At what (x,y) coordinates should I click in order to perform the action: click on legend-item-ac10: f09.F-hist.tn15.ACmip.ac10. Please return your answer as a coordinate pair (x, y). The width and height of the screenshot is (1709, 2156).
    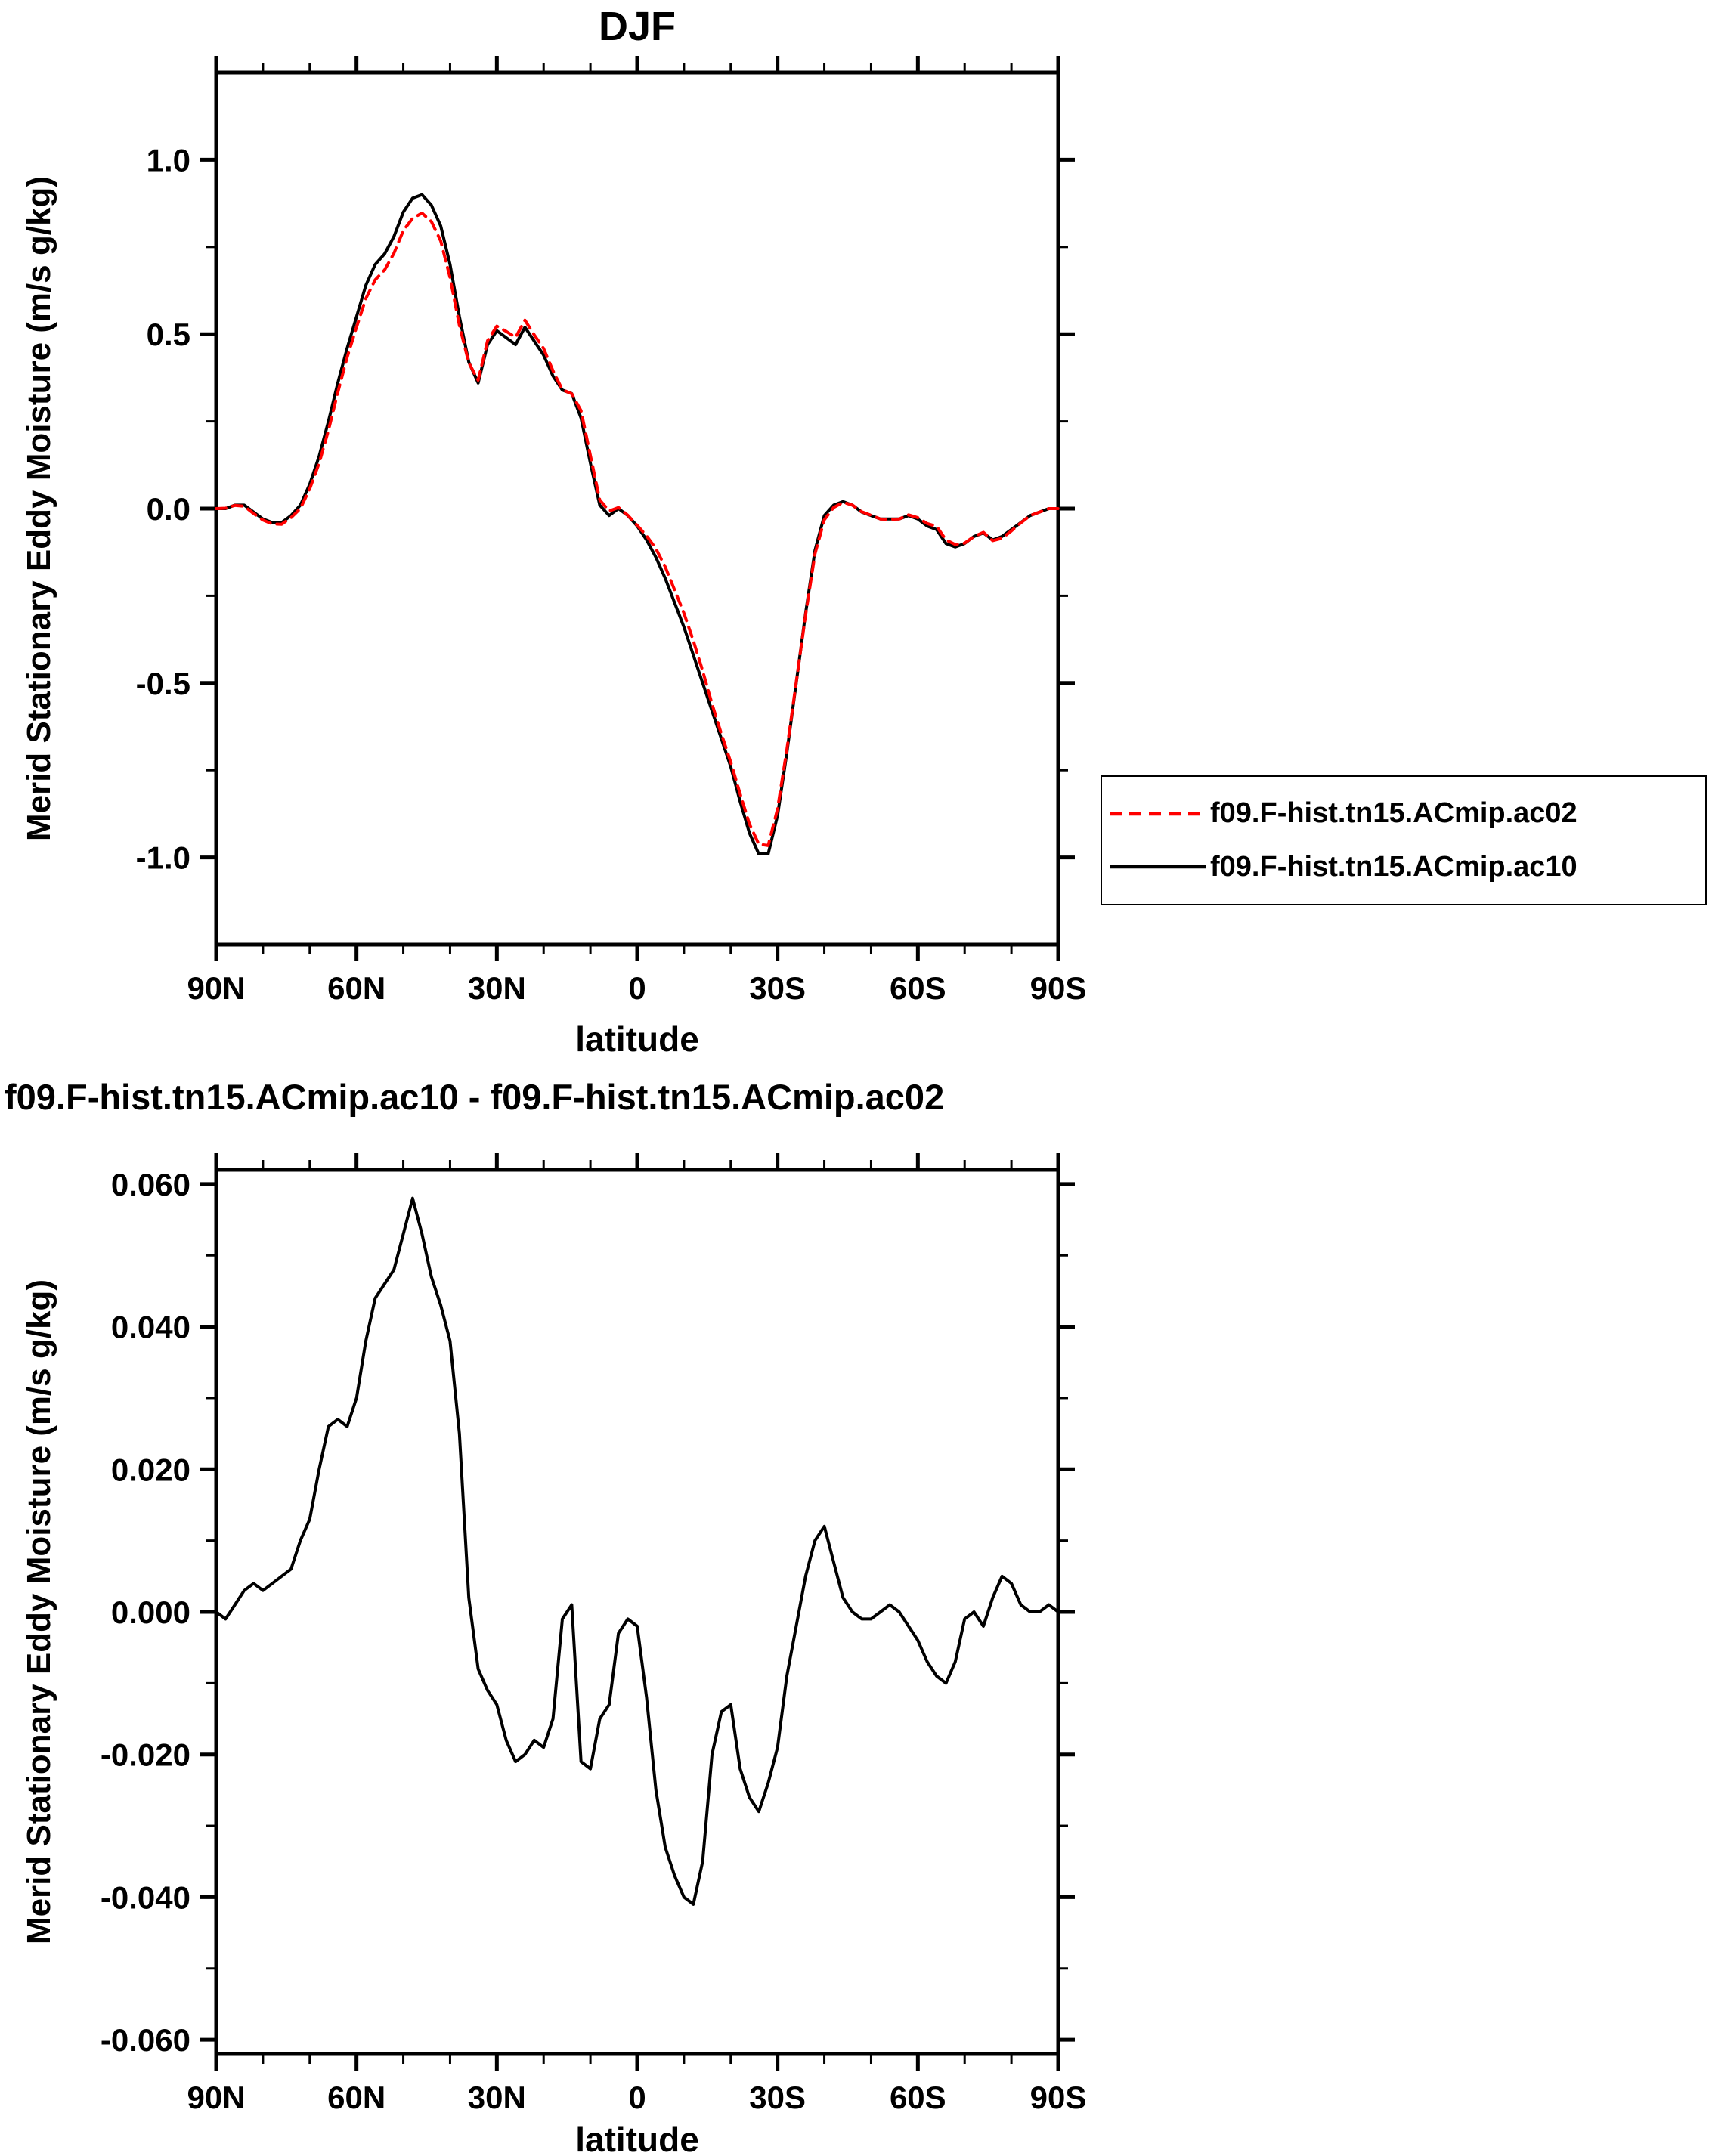
    Looking at the image, I should click on (1406, 867).